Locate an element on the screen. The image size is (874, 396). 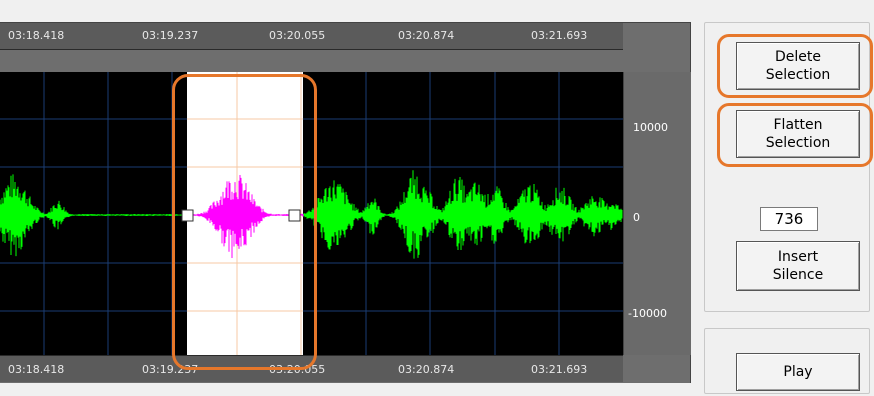
selection-end-handle is located at coordinates (294, 215).